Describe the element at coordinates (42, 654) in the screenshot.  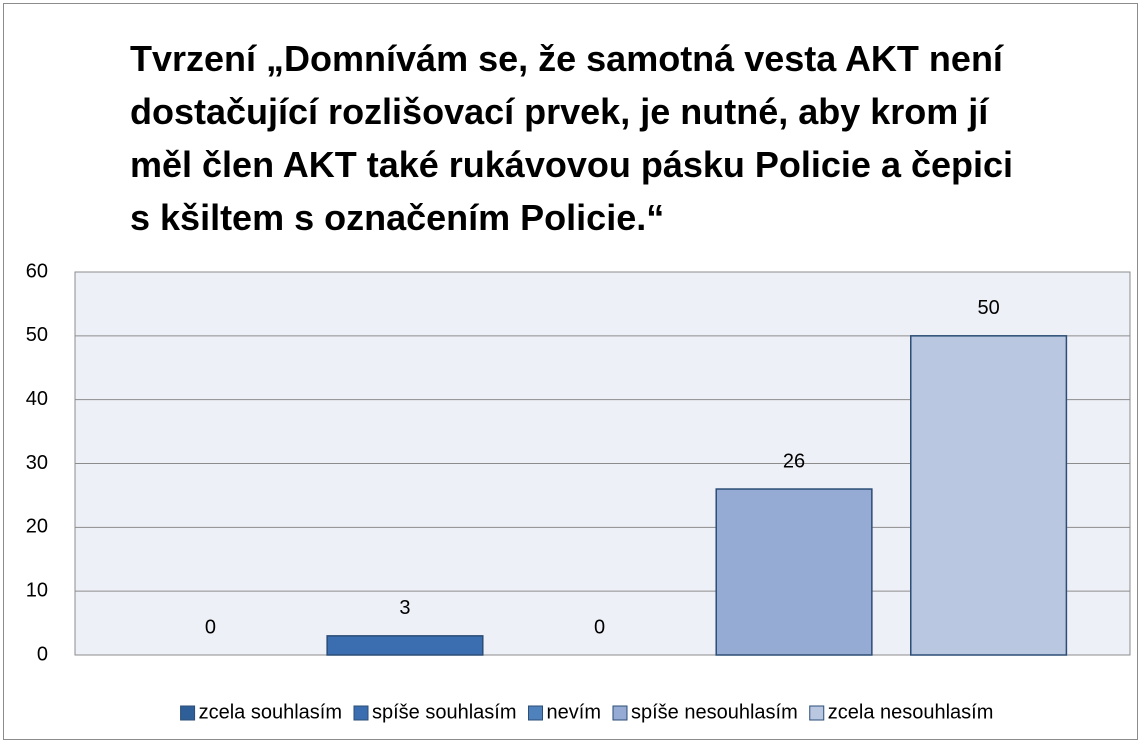
I see `y-tick-label: 0` at that location.